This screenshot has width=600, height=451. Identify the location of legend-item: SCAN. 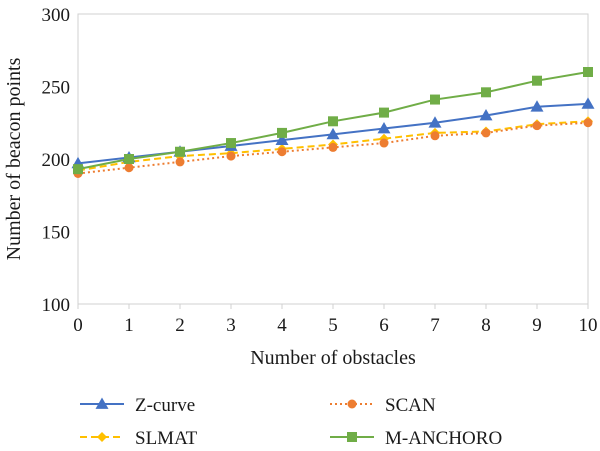
(383, 405).